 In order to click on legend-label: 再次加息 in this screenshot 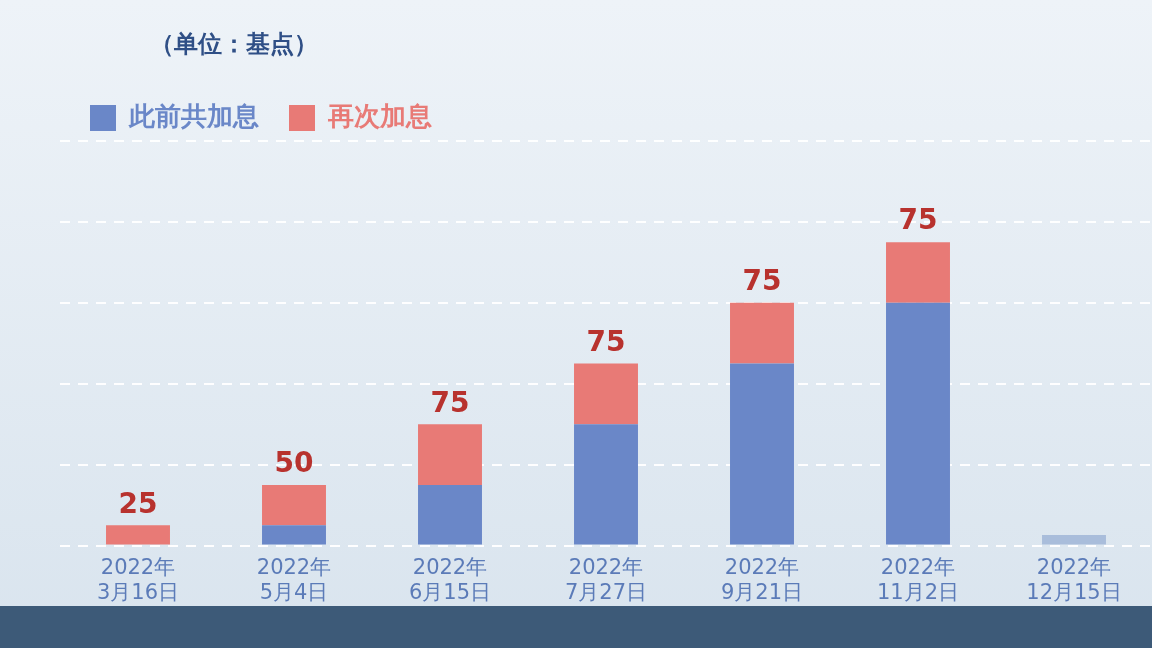, I will do `click(379, 115)`.